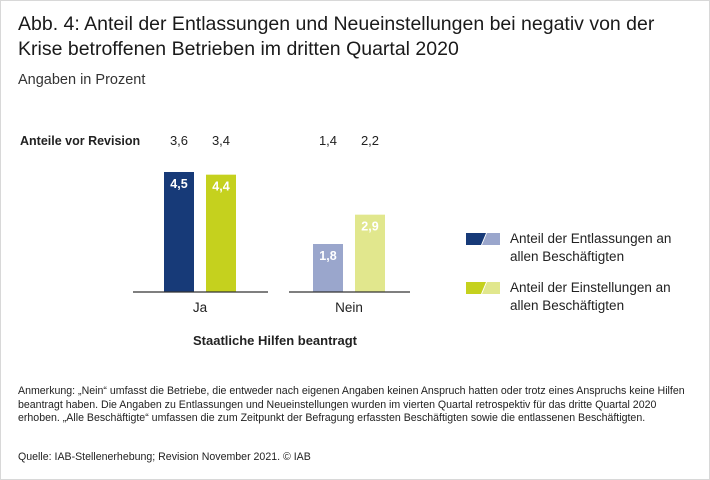 This screenshot has width=710, height=480. I want to click on chart-subtitle: Angaben in Prozent, so click(82, 80).